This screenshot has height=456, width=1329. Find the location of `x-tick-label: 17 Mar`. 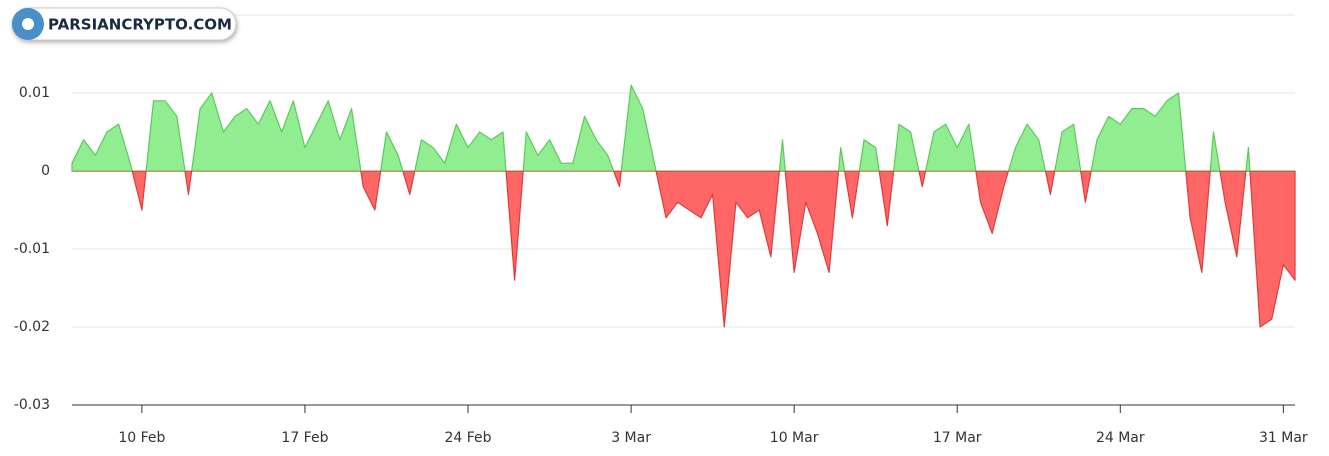

x-tick-label: 17 Mar is located at coordinates (957, 438).